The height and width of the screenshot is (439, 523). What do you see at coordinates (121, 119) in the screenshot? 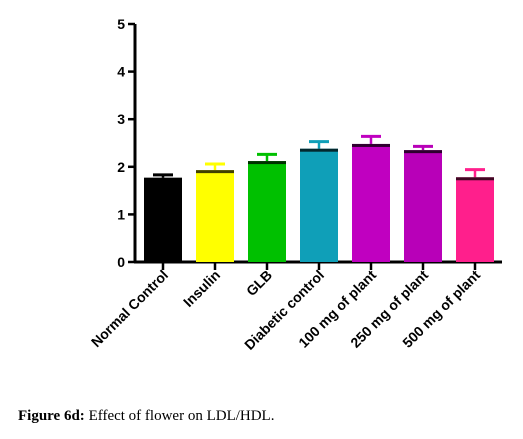
I see `y-tick-label: 3` at bounding box center [121, 119].